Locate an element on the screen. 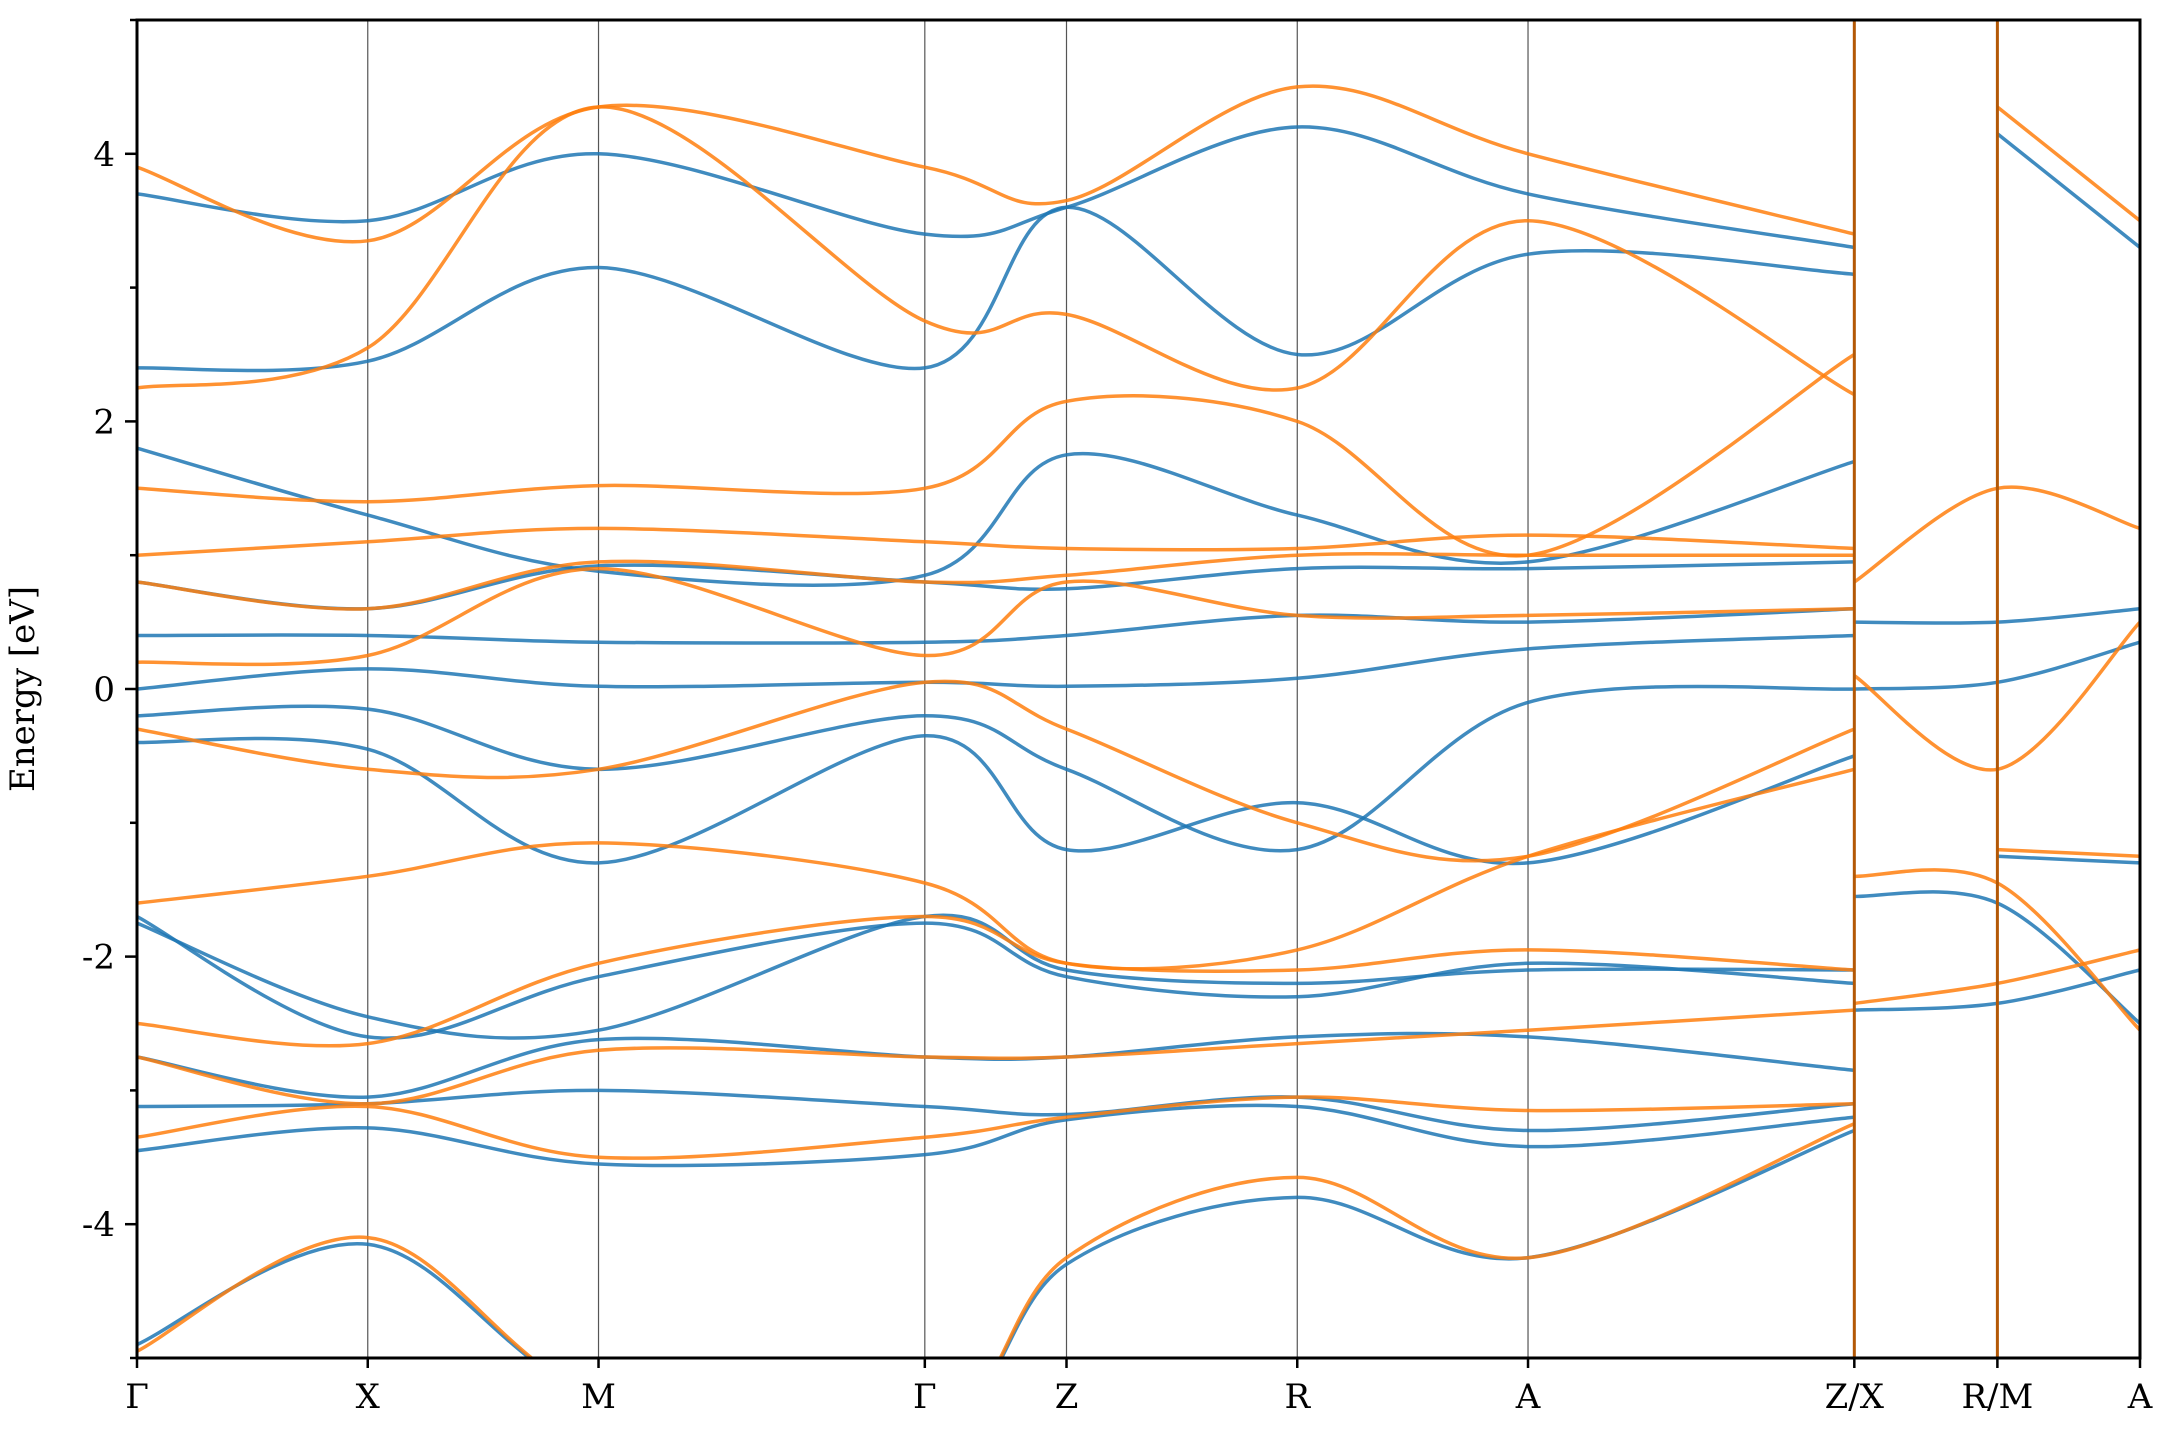 The width and height of the screenshot is (2160, 1440). x-tick-label: X is located at coordinates (368, 1397).